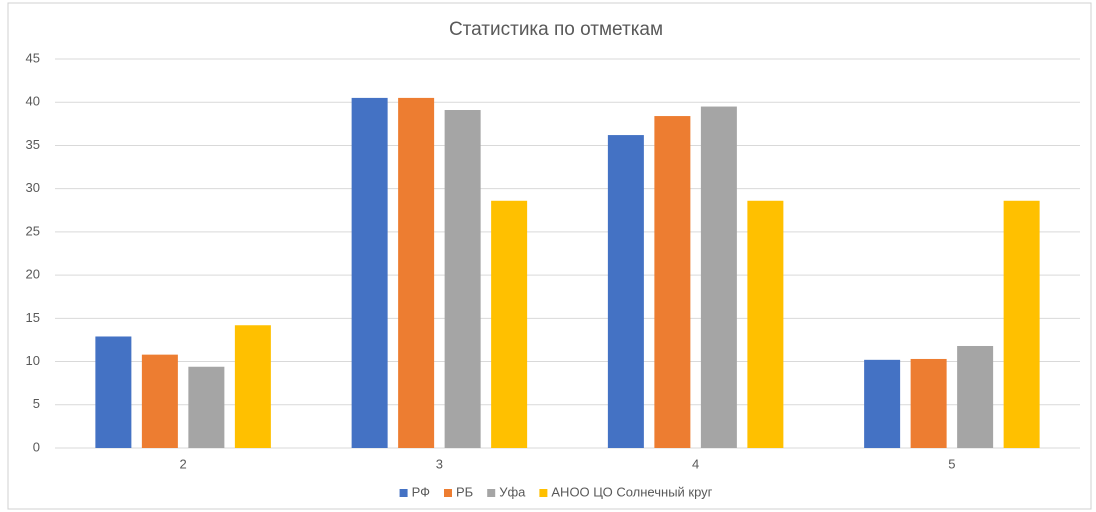  Describe the element at coordinates (33, 360) in the screenshot. I see `y-tick-label: 10` at that location.